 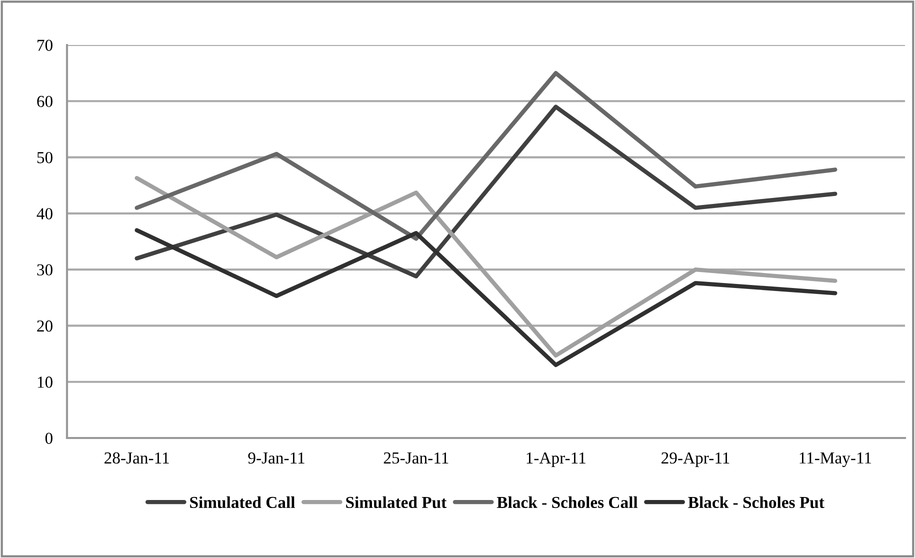 I want to click on legend-label: Simulated Put, so click(x=396, y=502).